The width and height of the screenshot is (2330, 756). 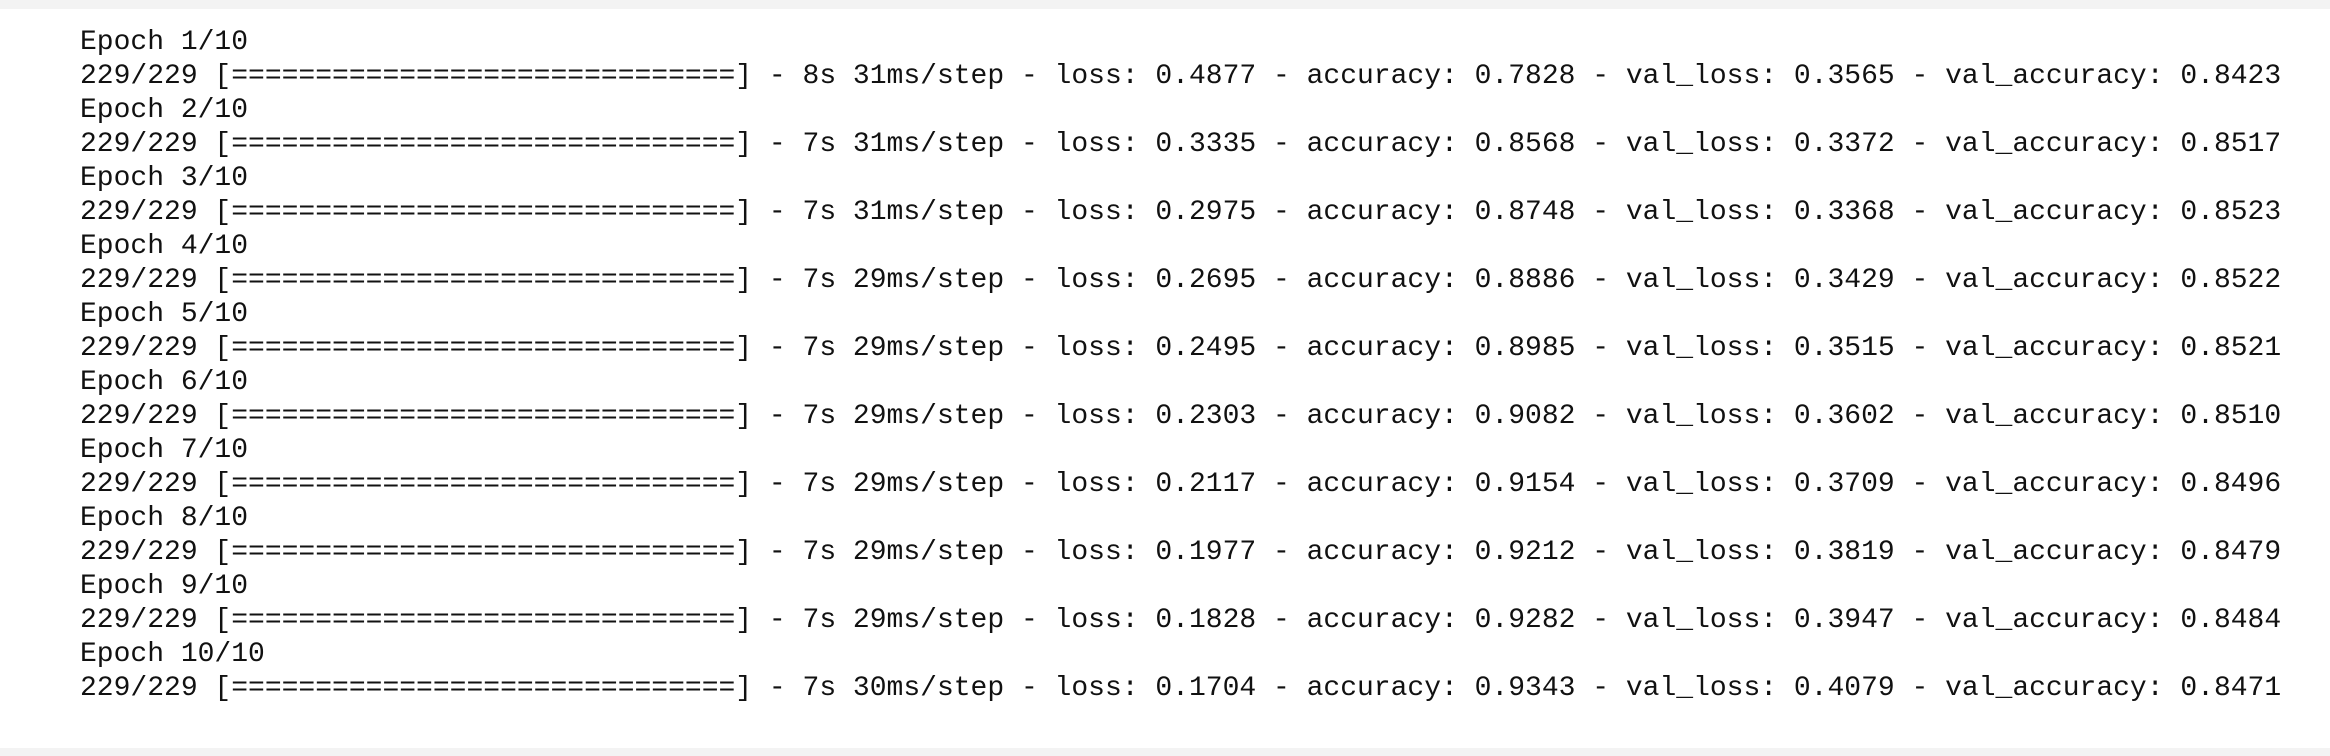 I want to click on epoch-header: Epoch 5/10, so click(x=164, y=314).